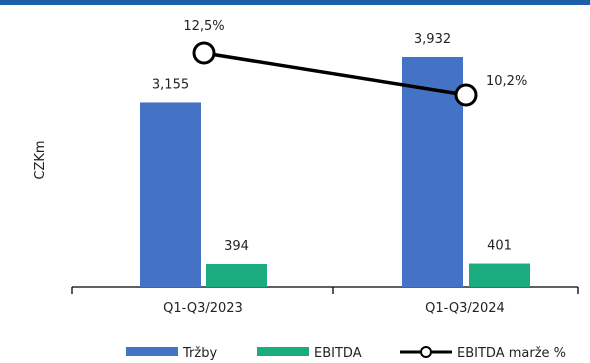  Describe the element at coordinates (506, 81) in the screenshot. I see `ebitda-margin-label: 10,2%` at that location.